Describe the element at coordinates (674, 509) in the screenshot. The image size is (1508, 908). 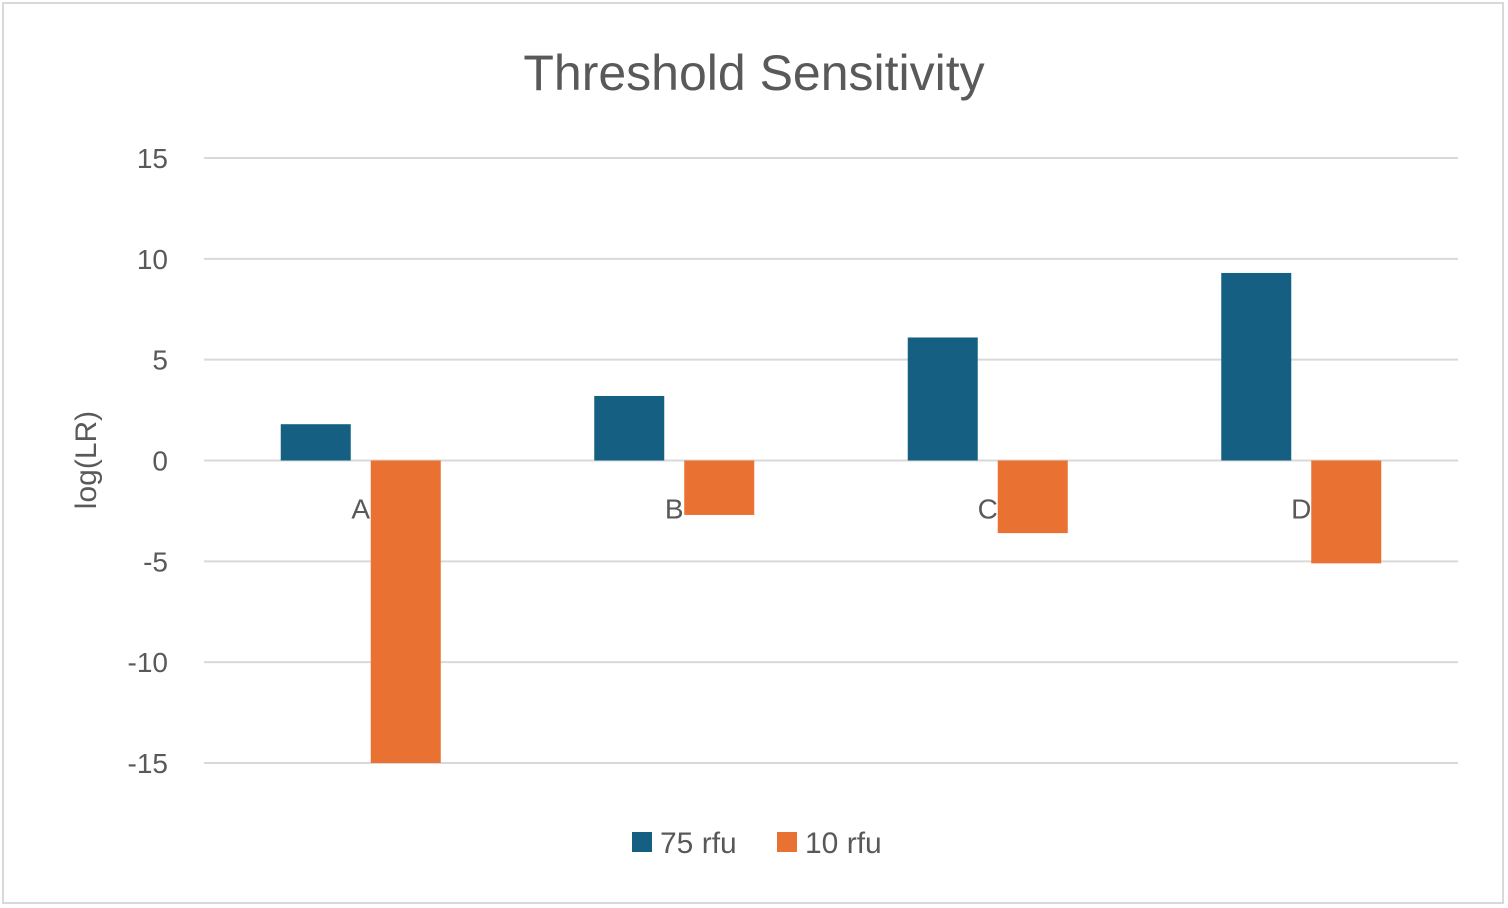
I see `category-label: B` at that location.